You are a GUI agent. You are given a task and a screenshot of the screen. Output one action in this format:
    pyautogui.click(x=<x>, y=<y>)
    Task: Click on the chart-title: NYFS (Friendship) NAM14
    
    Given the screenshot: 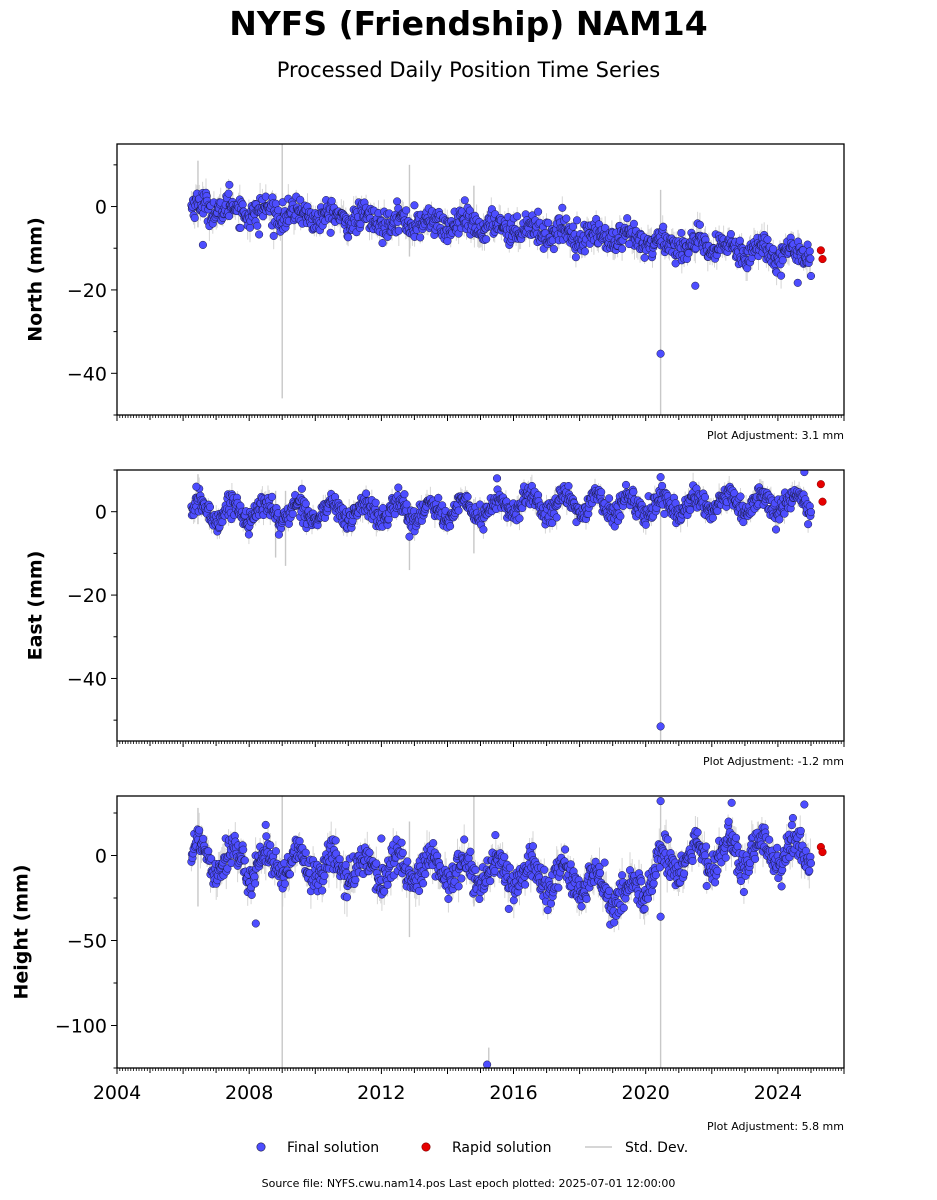 What is the action you would take?
    pyautogui.click(x=468, y=23)
    